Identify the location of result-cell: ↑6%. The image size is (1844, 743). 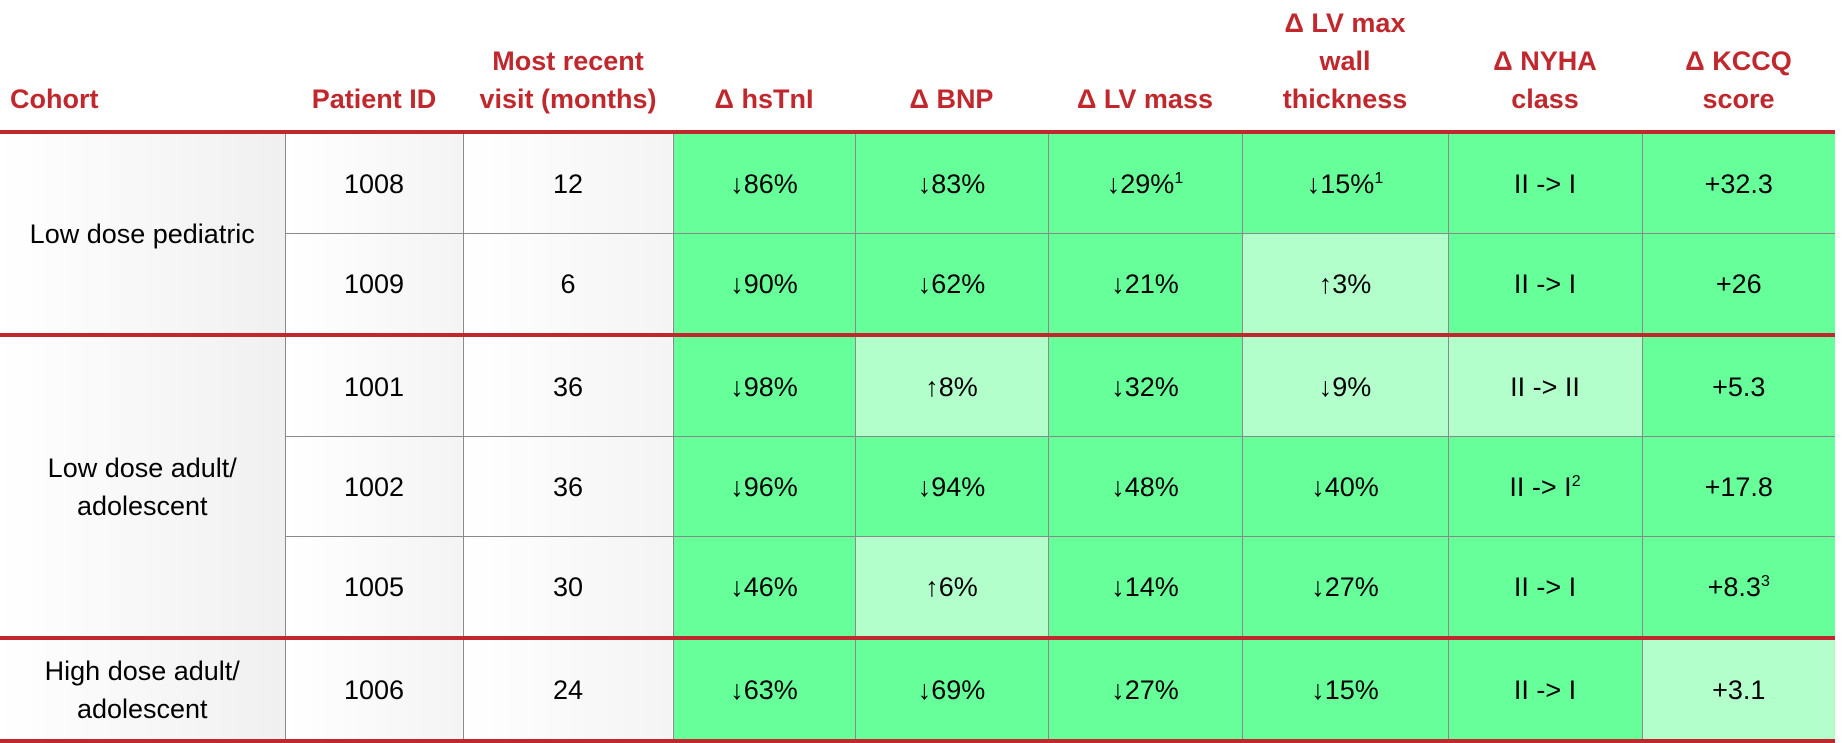
(951, 587).